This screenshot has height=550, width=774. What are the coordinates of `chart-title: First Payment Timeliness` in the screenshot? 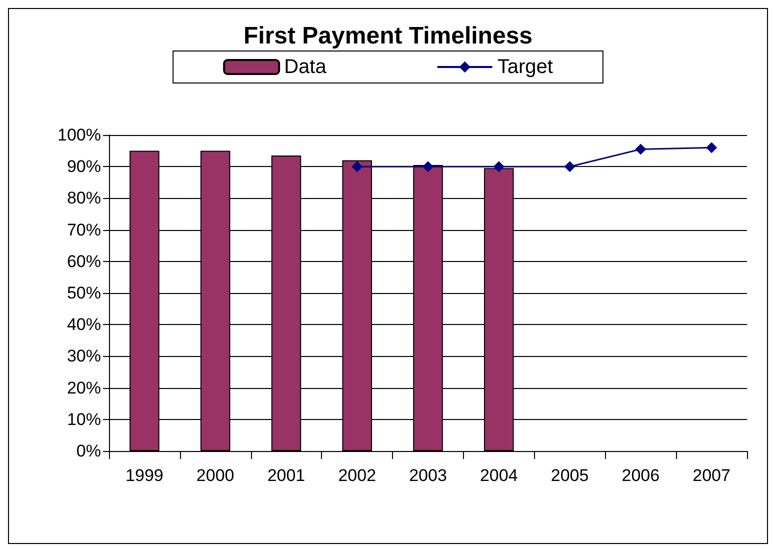 It's located at (388, 36).